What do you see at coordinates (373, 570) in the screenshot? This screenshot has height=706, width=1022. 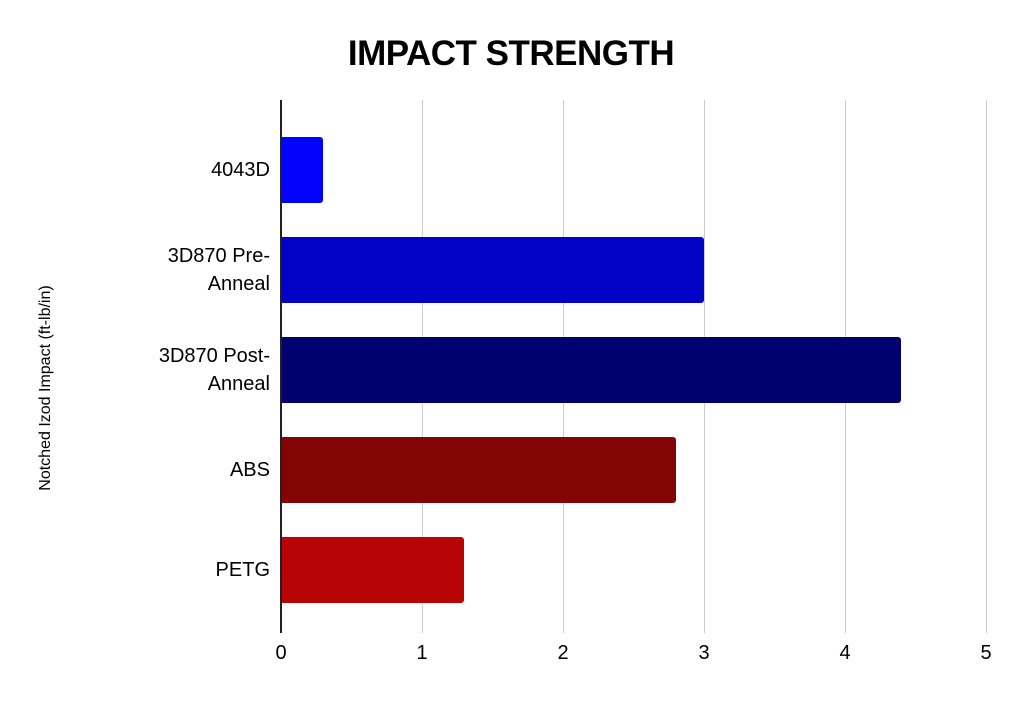 I see `bar-petg` at bounding box center [373, 570].